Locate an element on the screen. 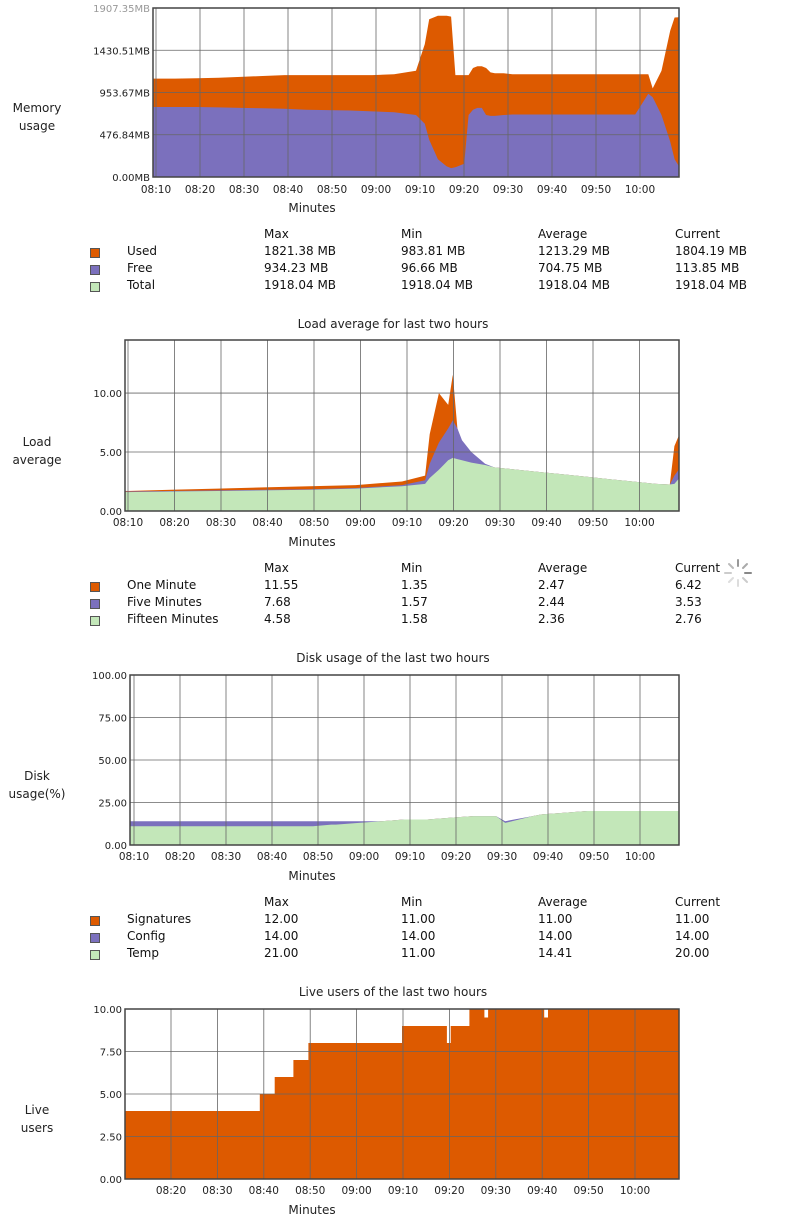 The height and width of the screenshot is (1218, 786). disk-xlabel: Minutes is located at coordinates (312, 876).